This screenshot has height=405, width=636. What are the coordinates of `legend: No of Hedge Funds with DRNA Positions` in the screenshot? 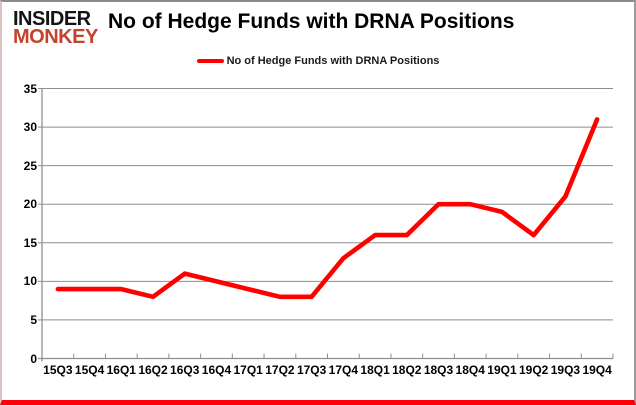 It's located at (318, 61).